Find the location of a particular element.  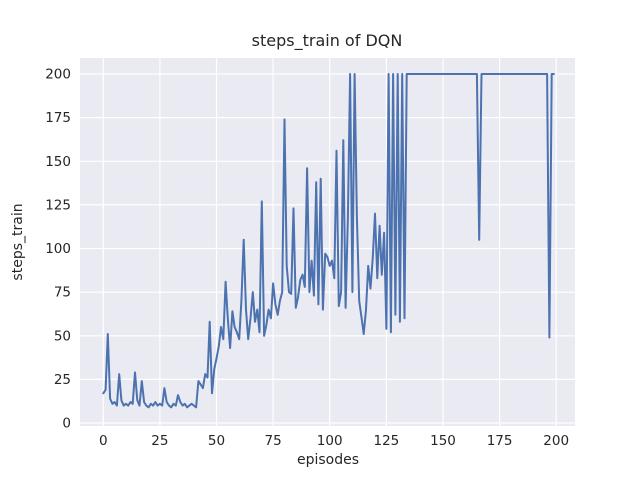

x-tick-label: 100 is located at coordinates (330, 441).